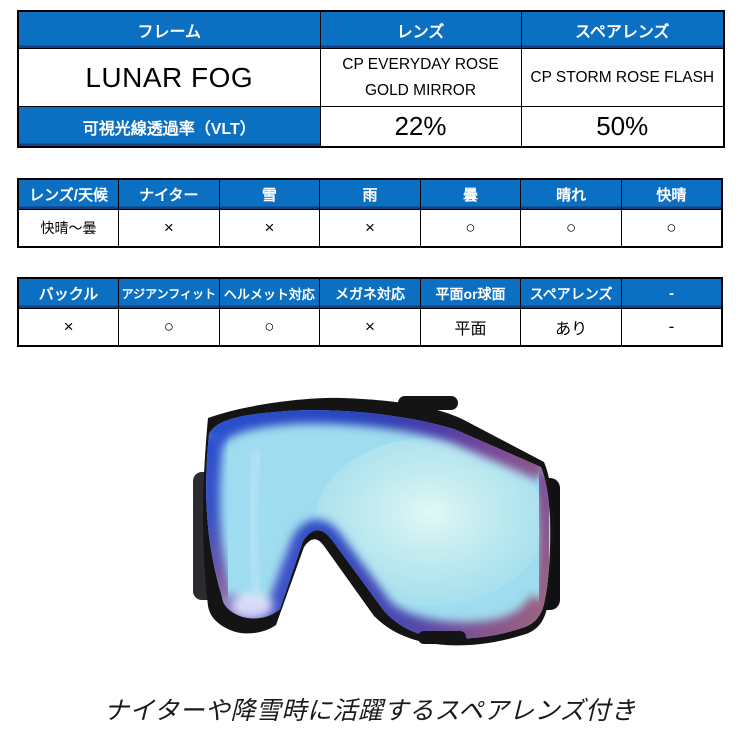  What do you see at coordinates (420, 127) in the screenshot?
I see `vlt-lens-value: 22%` at bounding box center [420, 127].